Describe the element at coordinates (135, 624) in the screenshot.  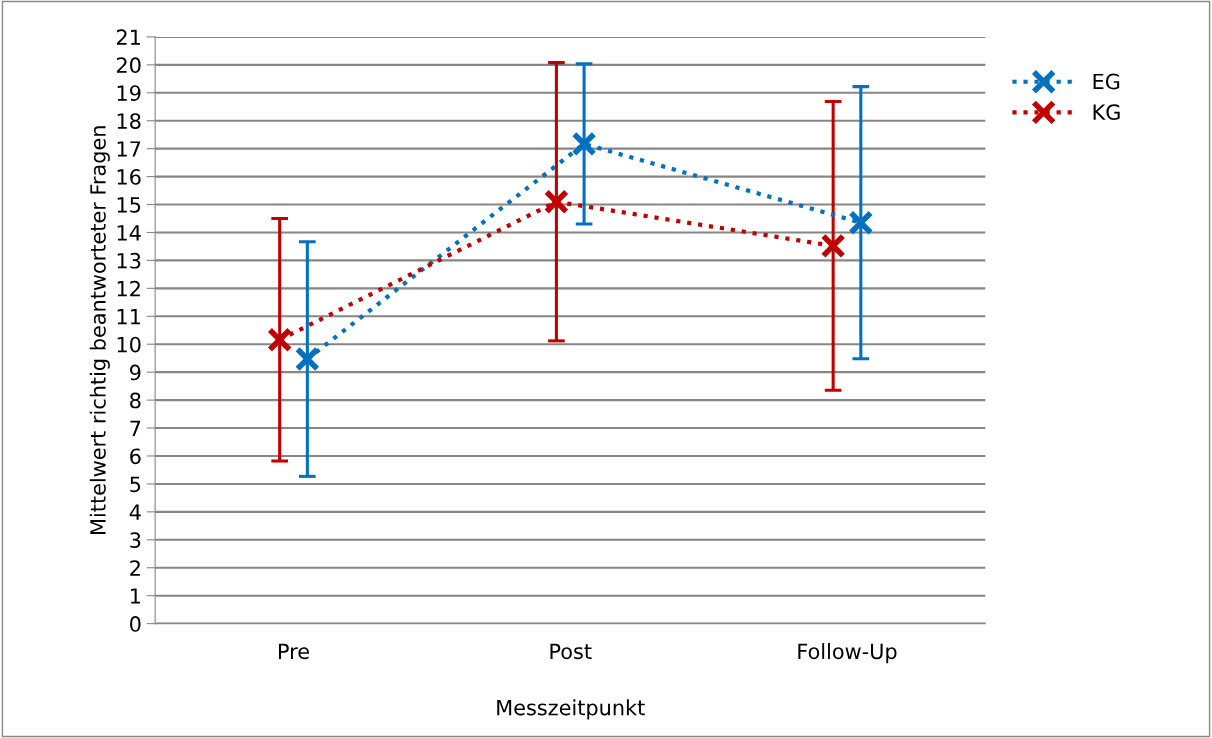
I see `y-tick-label: 0` at that location.